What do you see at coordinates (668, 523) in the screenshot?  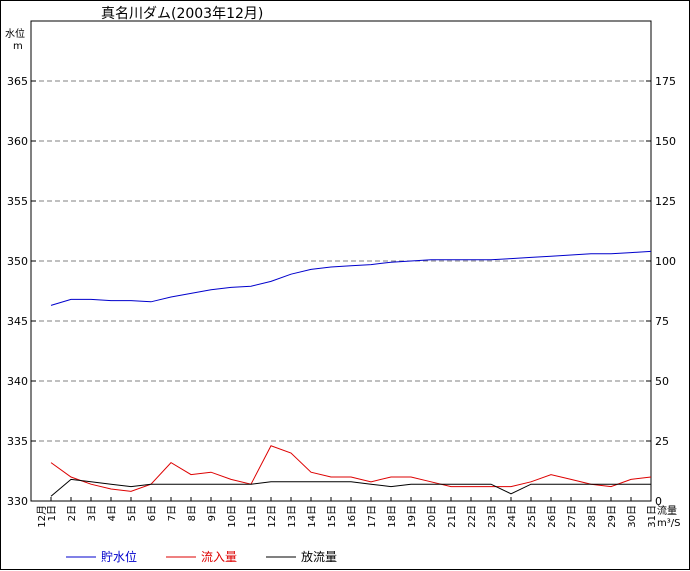 I see `y-right-unit: m³/S` at bounding box center [668, 523].